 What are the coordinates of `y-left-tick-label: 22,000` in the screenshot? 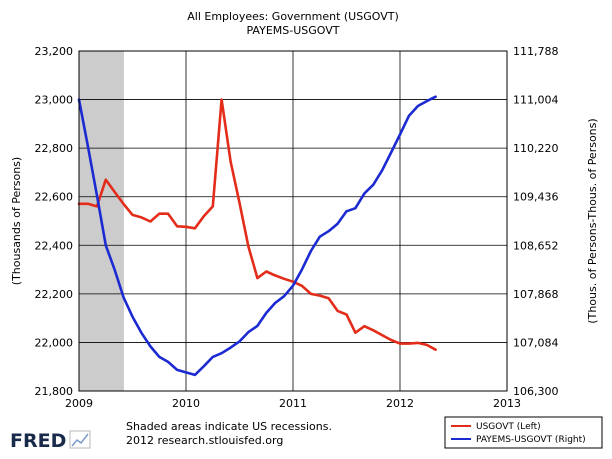 It's located at (54, 342).